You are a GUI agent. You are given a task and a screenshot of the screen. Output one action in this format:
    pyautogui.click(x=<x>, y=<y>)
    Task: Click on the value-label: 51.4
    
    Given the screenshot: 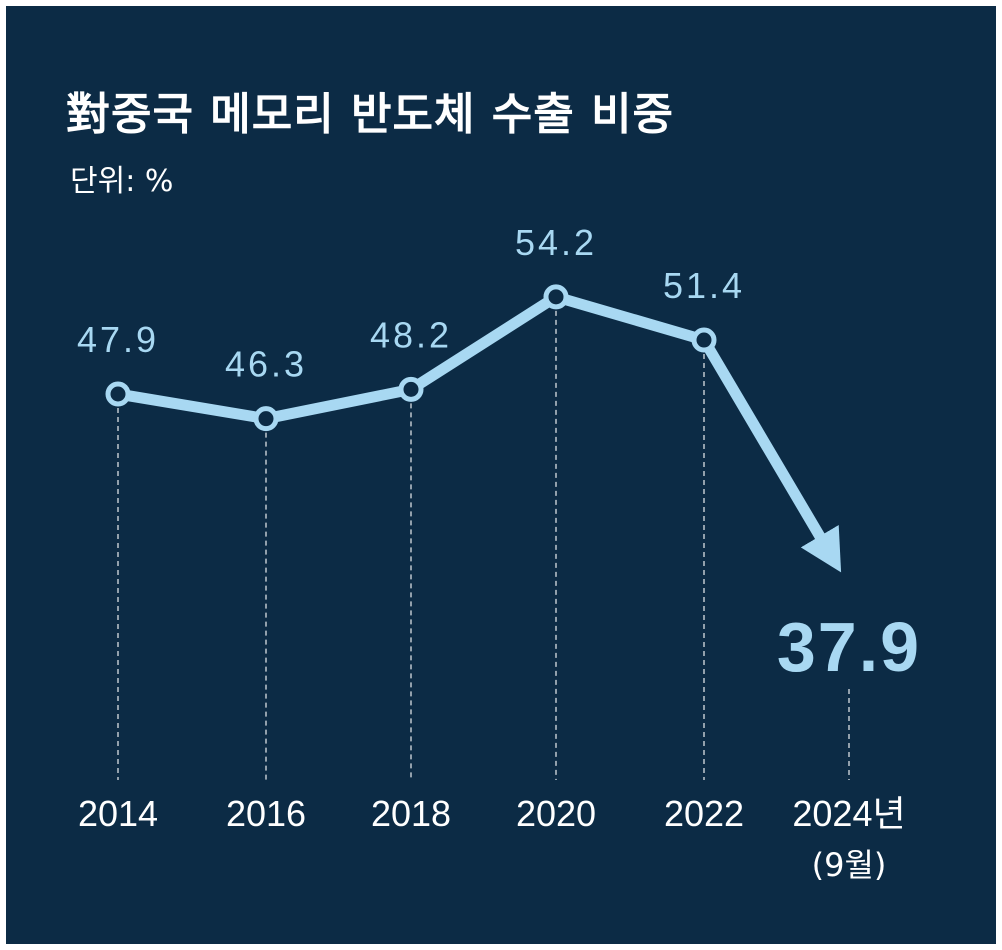 What is the action you would take?
    pyautogui.click(x=704, y=285)
    